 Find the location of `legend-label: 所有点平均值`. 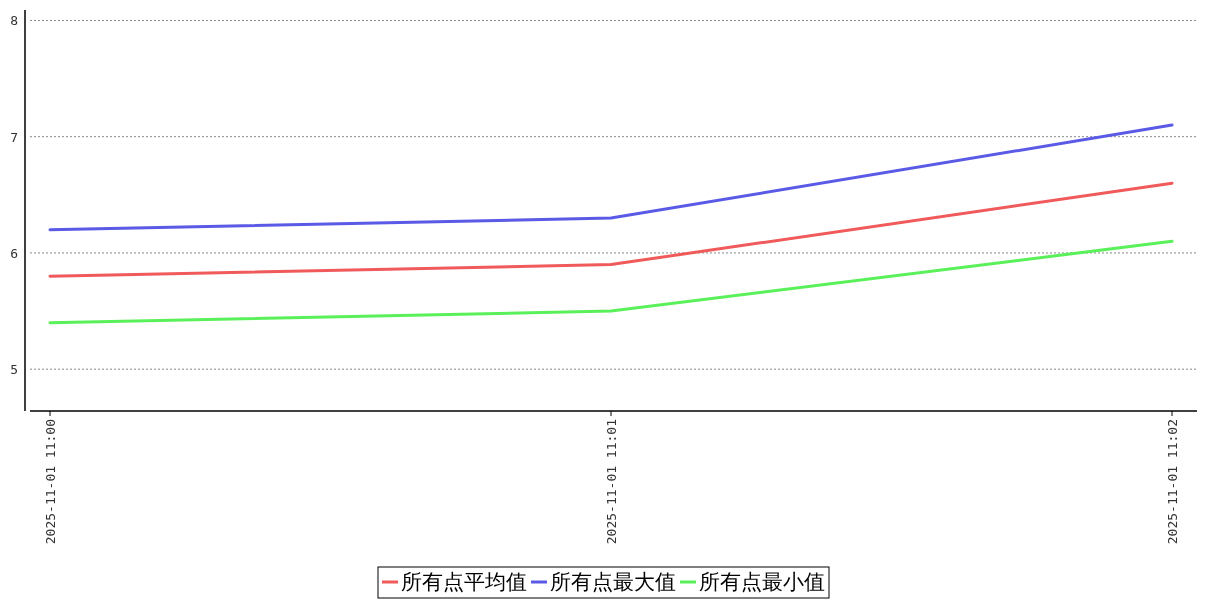

legend-label: 所有点平均值 is located at coordinates (464, 582).